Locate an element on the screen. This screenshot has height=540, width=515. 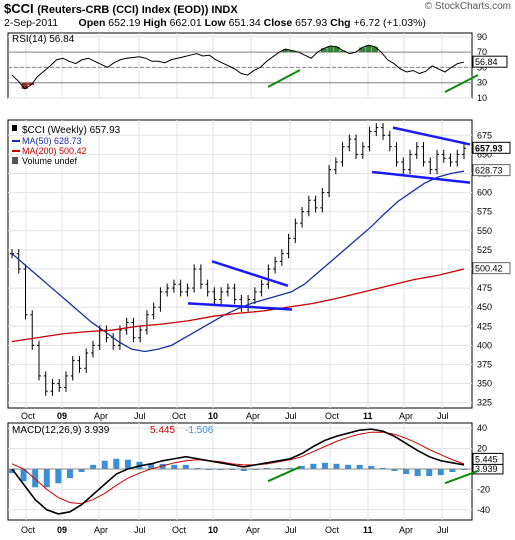
watermark: © StockCharts.com is located at coordinates (467, 6).